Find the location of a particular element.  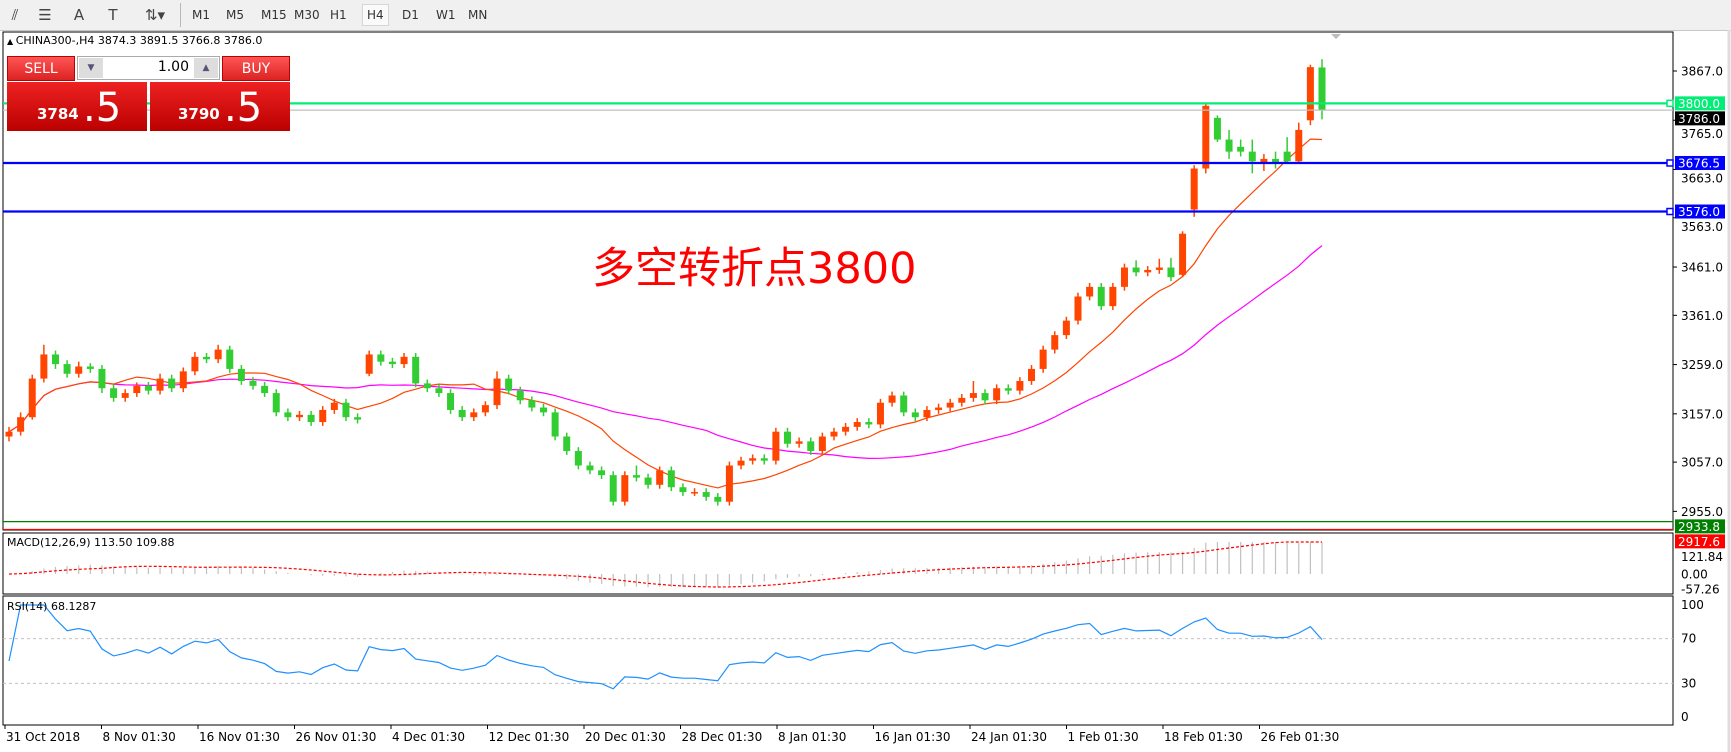

timeframe-m15: M15 is located at coordinates (274, 15).